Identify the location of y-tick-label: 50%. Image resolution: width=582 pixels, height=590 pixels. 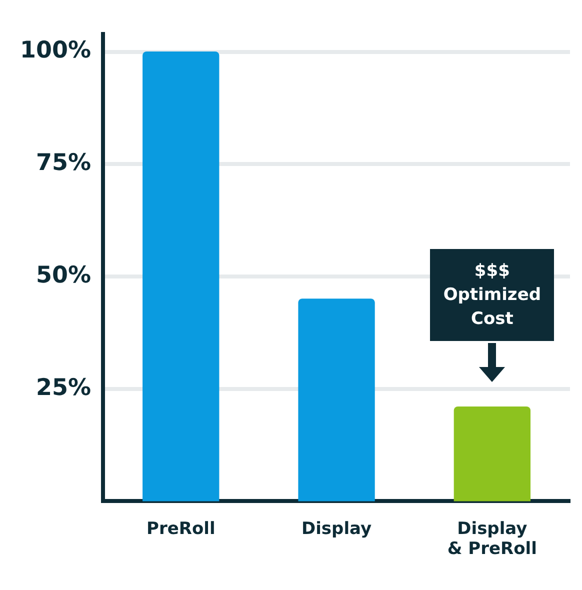
(64, 275).